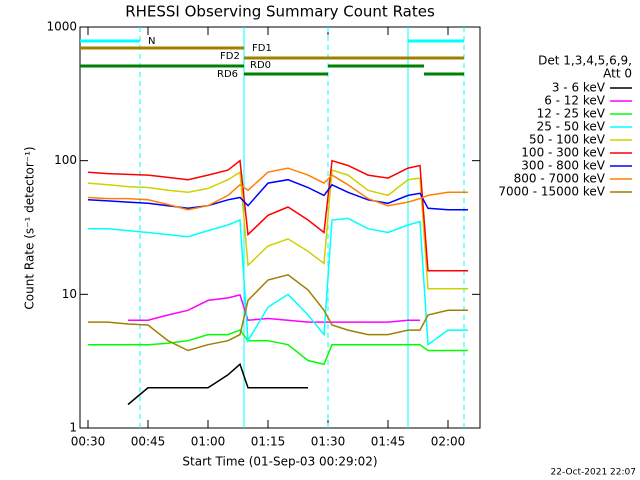 This screenshot has height=480, width=640. What do you see at coordinates (563, 166) in the screenshot?
I see `legend-label: 300 - 800 keV` at bounding box center [563, 166].